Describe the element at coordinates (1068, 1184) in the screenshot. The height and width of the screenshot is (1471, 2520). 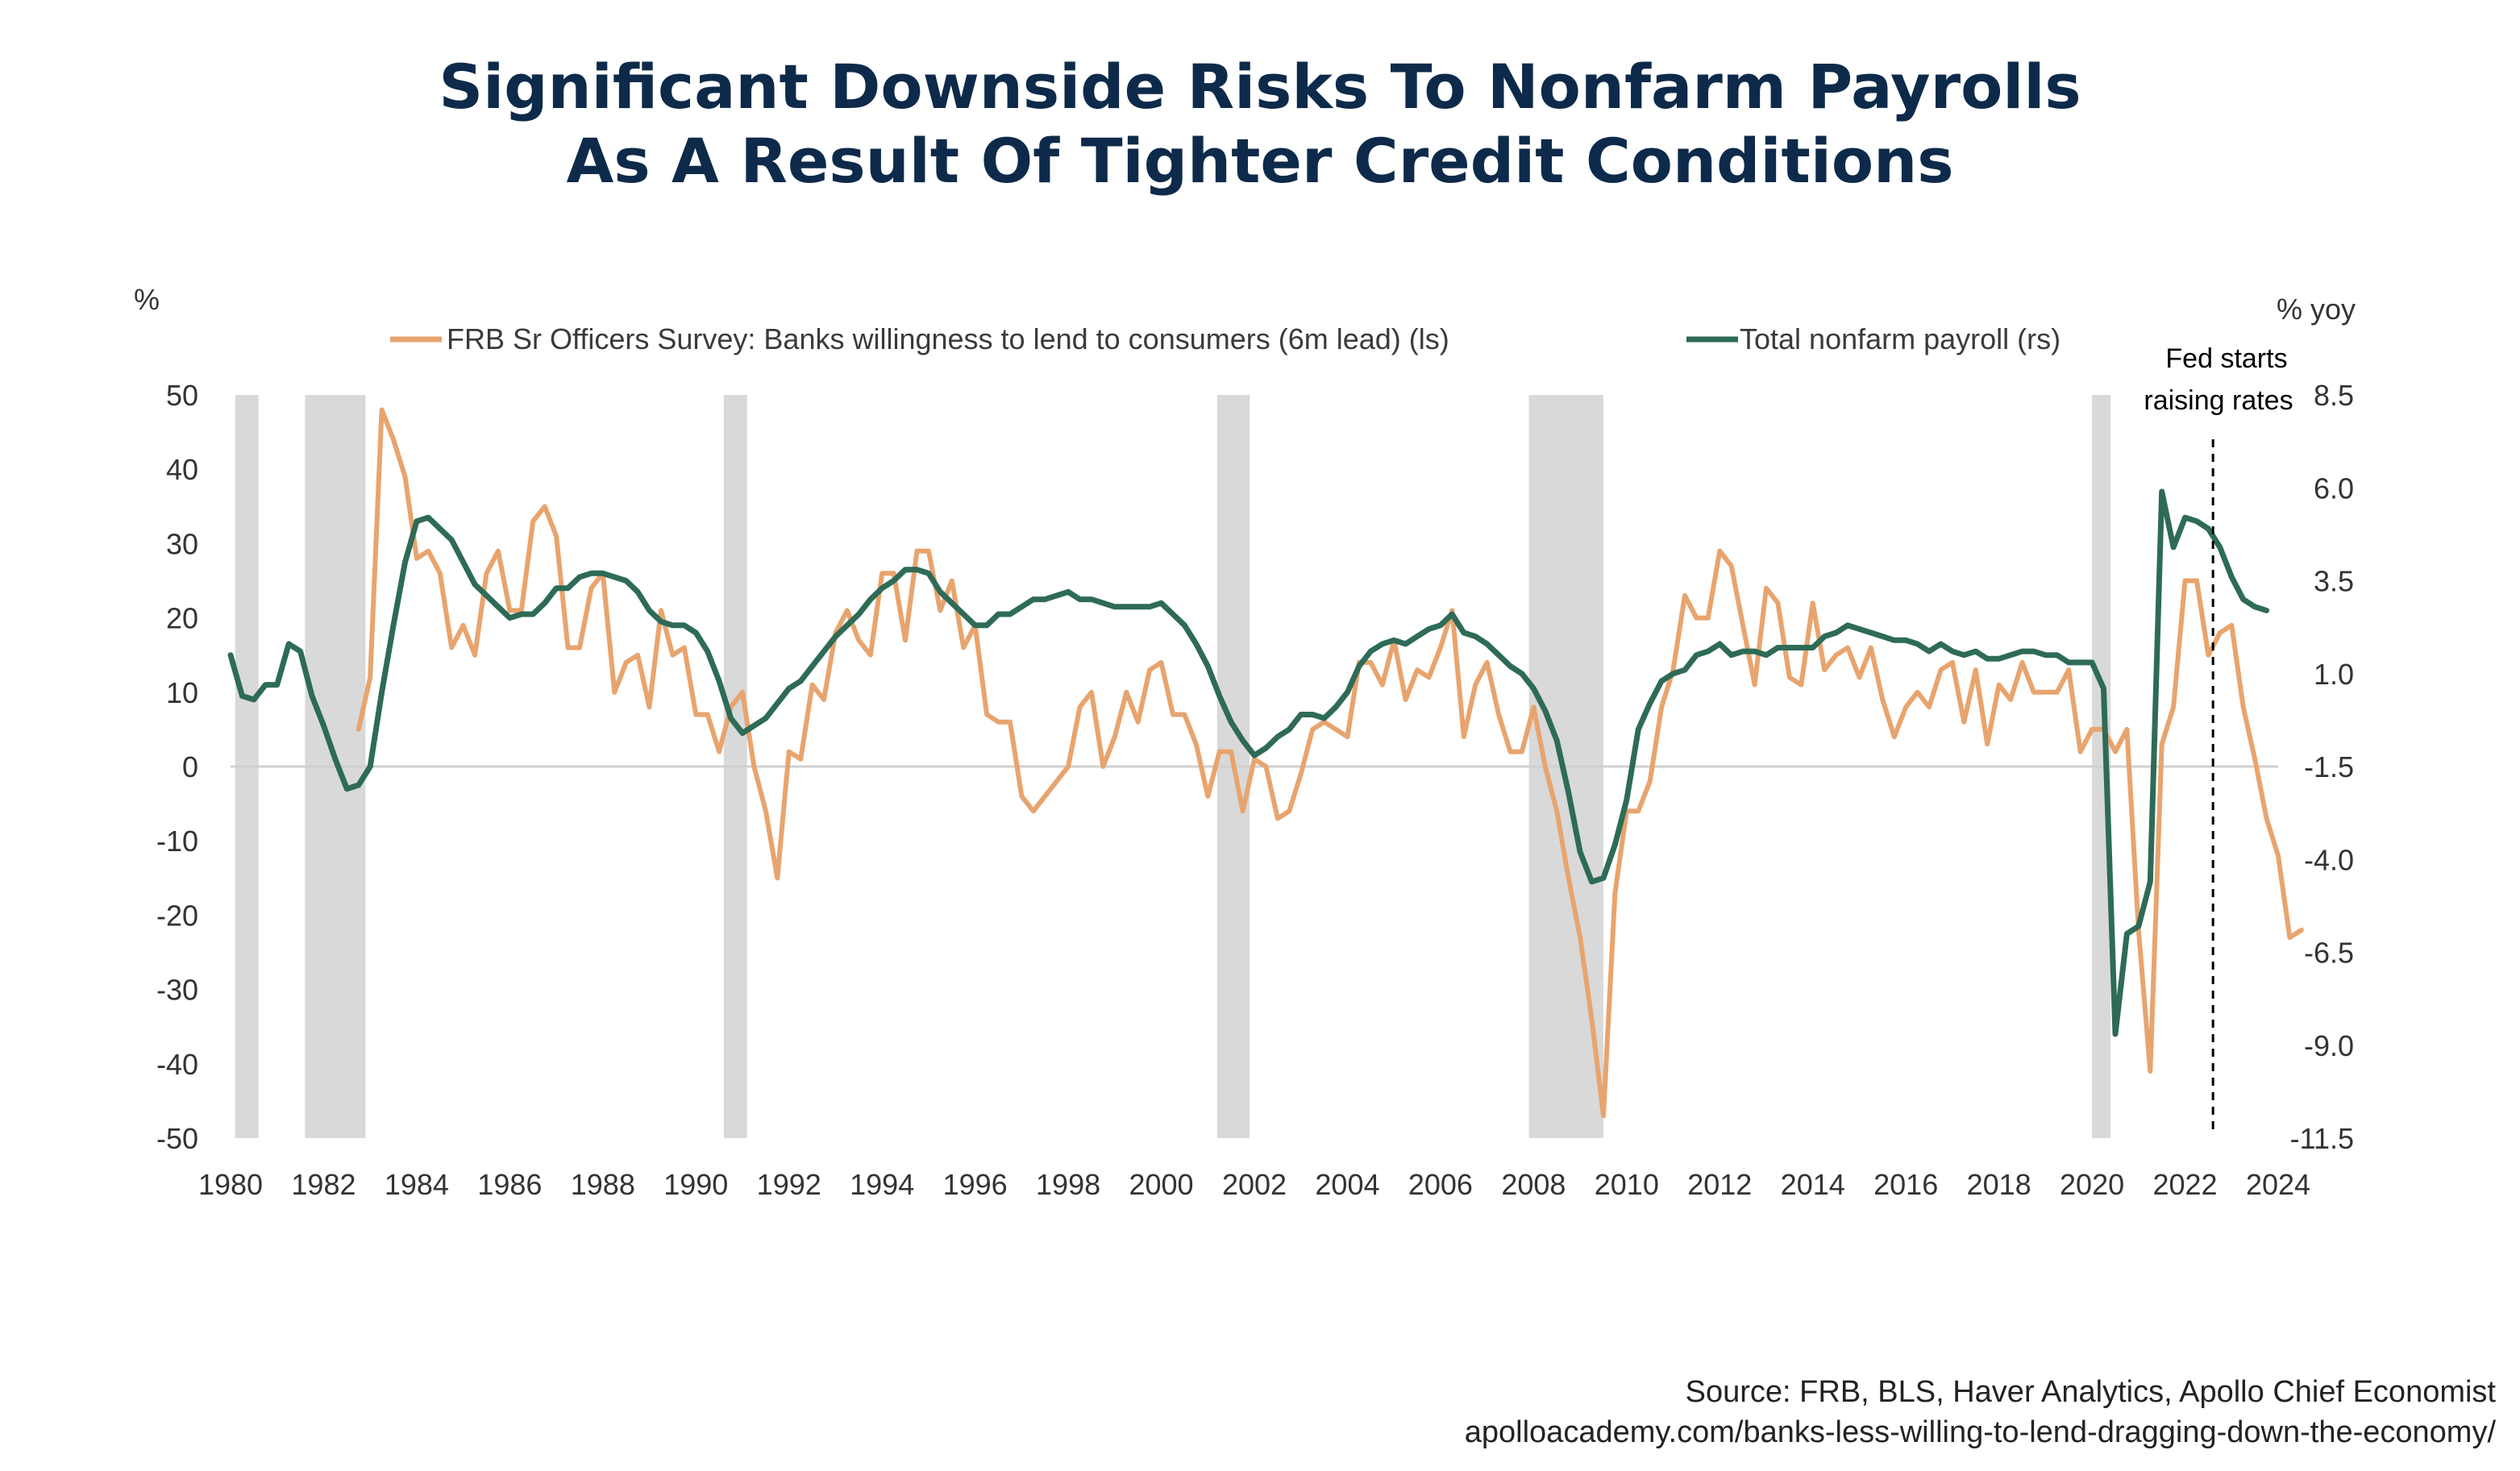
I see `x-tick-label: 1998` at that location.